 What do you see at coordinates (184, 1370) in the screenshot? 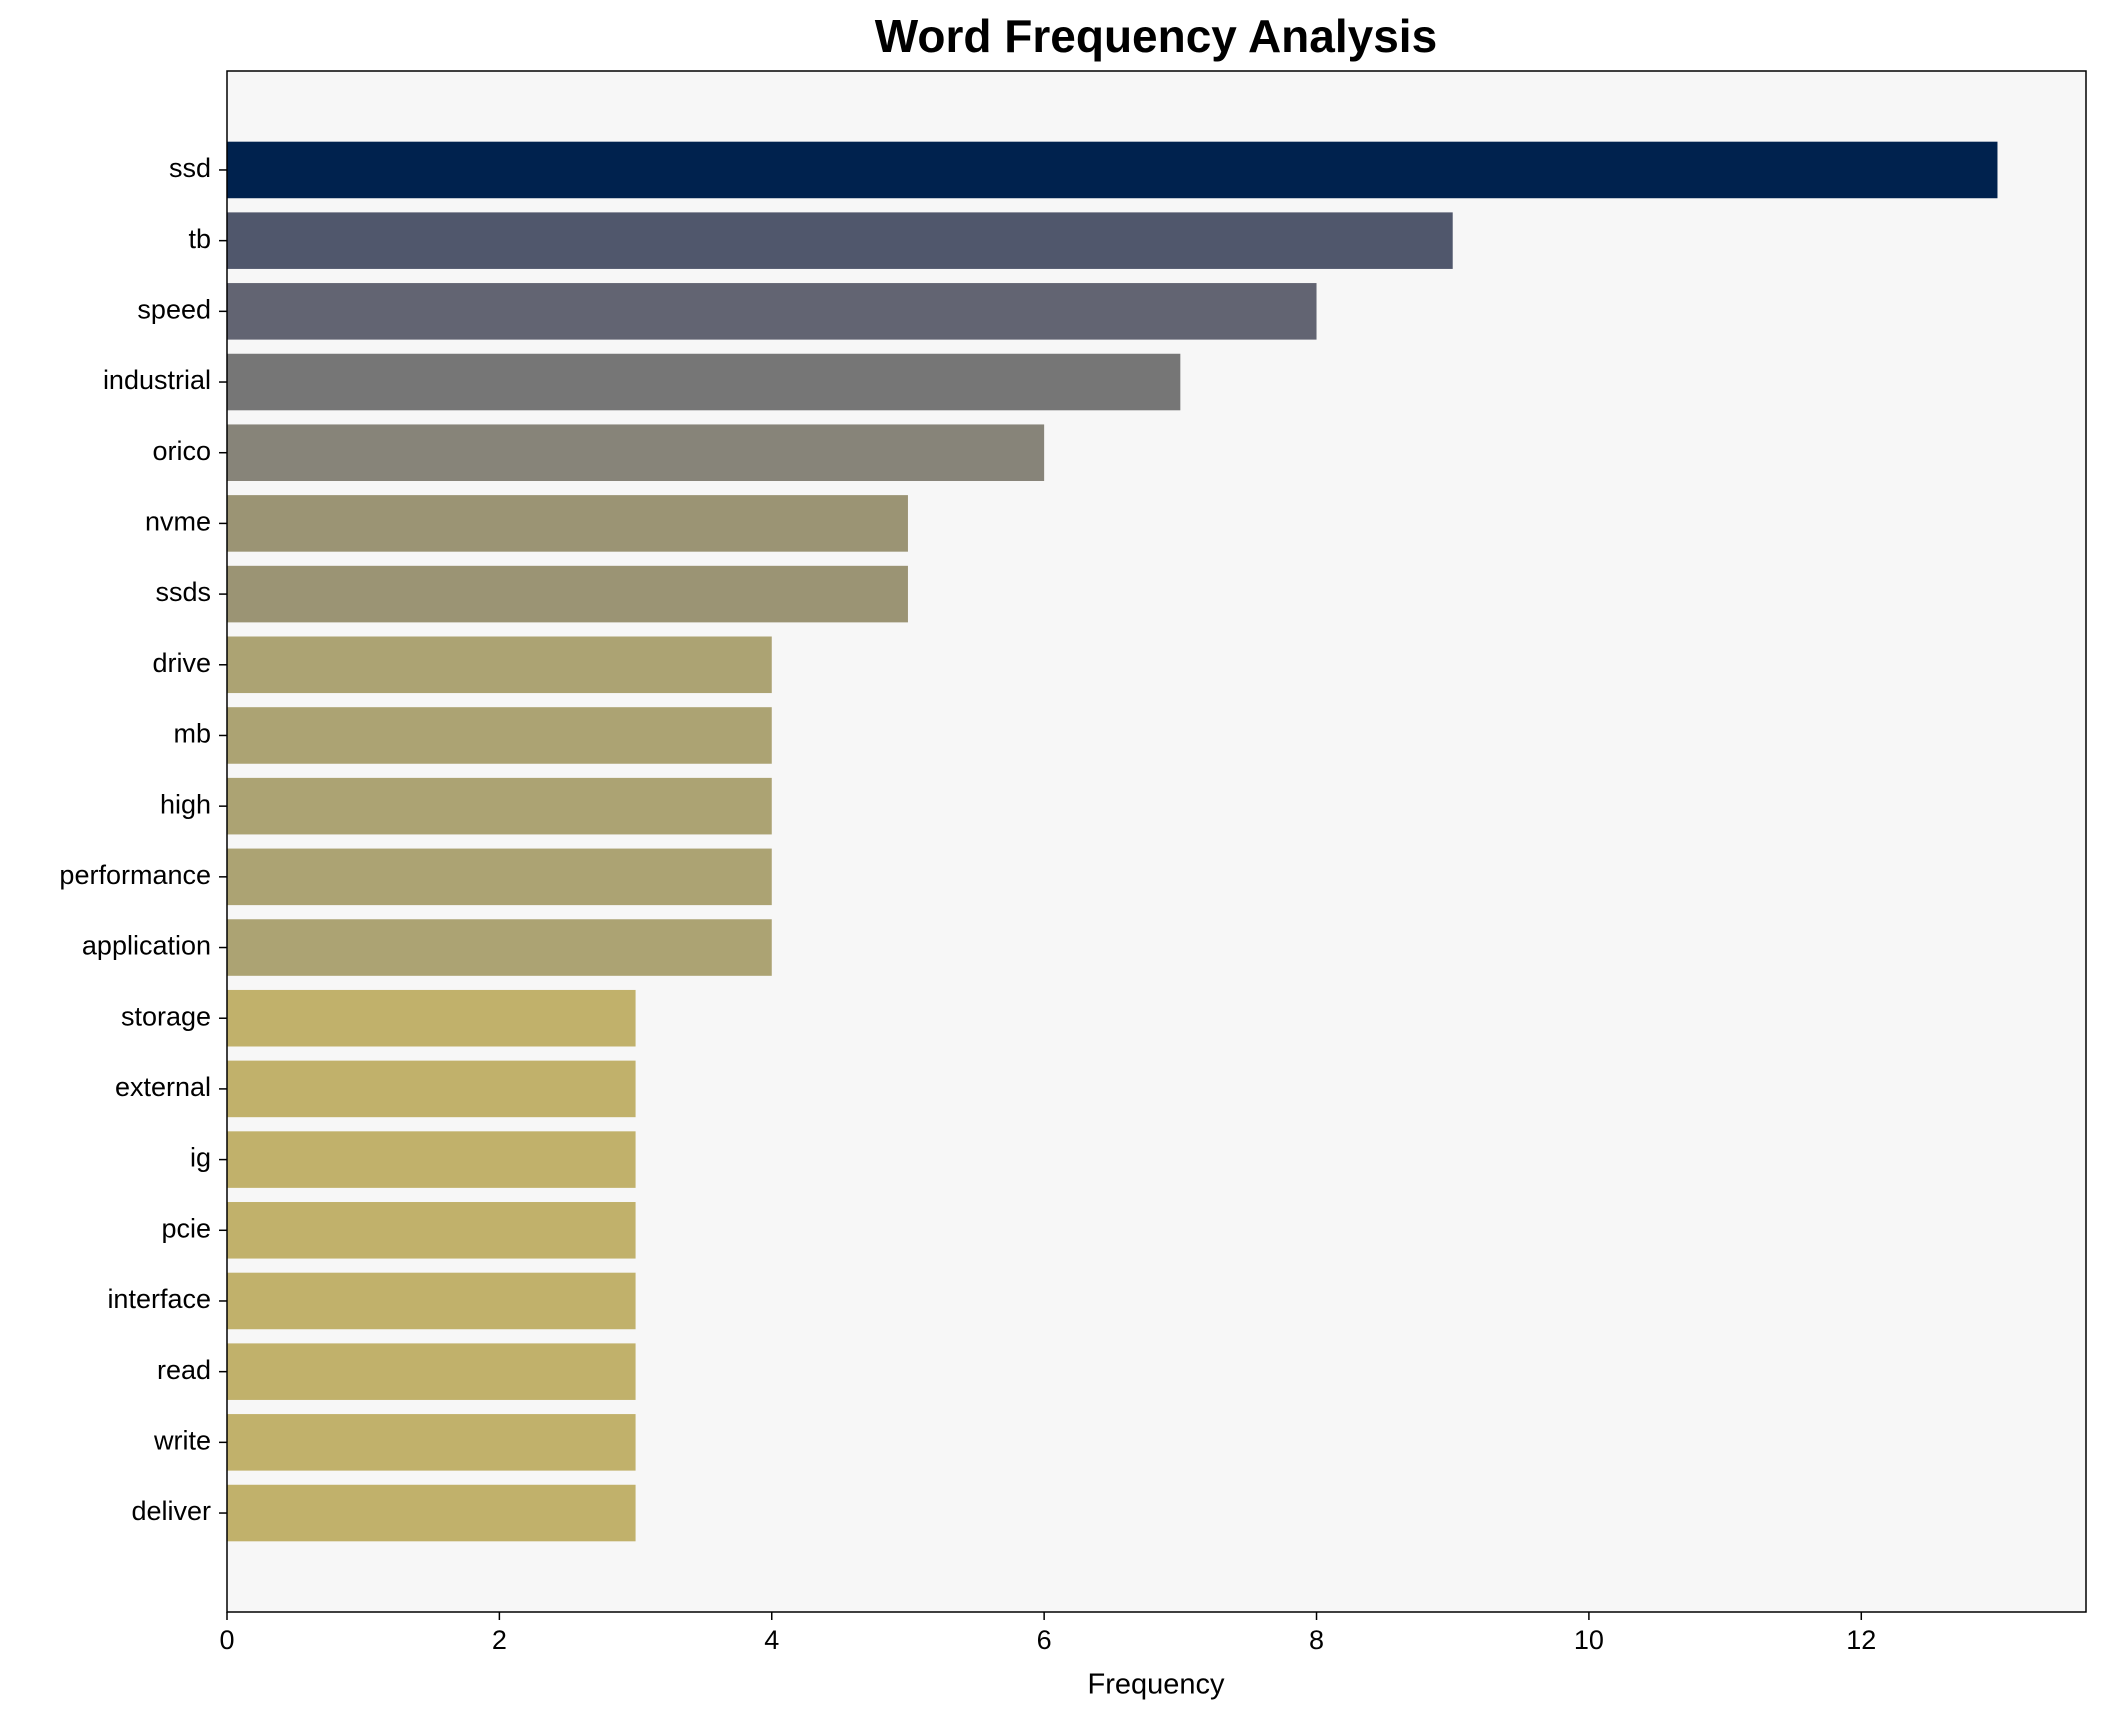
I see `y-tick-label: read` at bounding box center [184, 1370].